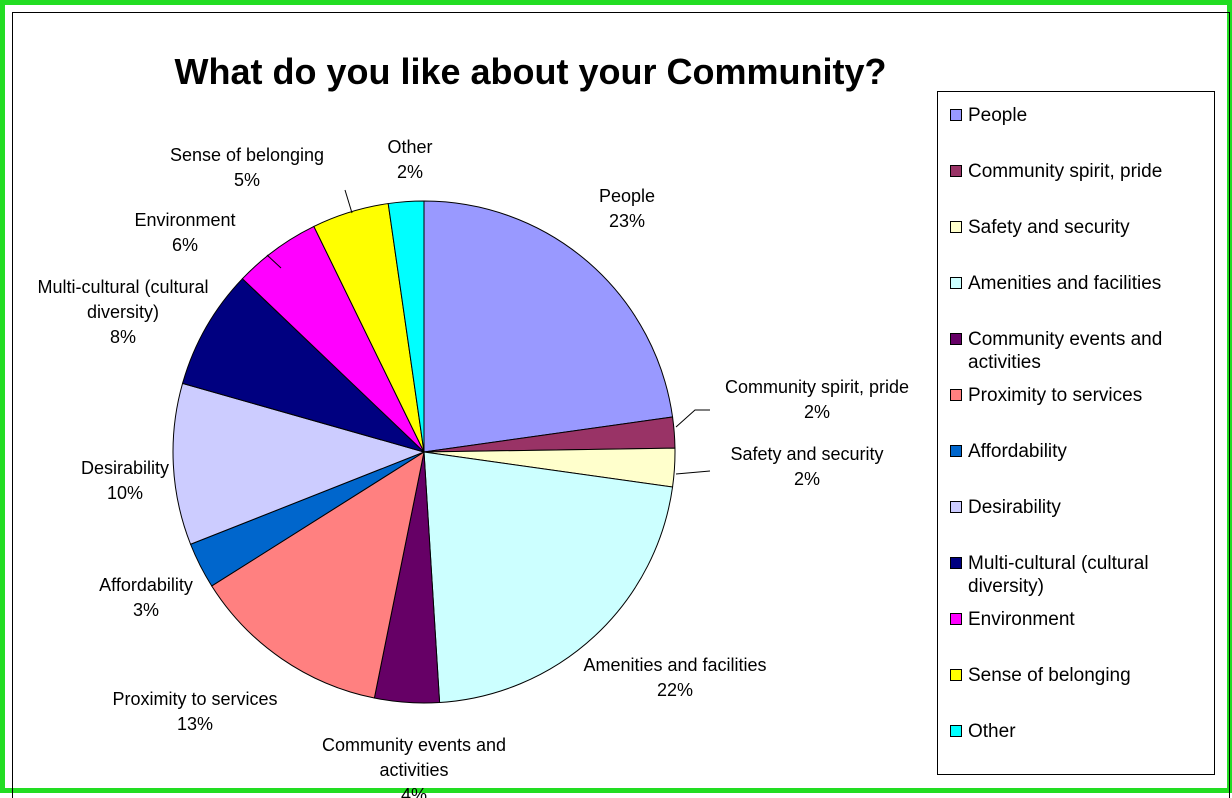 This screenshot has width=1232, height=798. Describe the element at coordinates (1049, 675) in the screenshot. I see `legend-label: Sense of belonging` at that location.